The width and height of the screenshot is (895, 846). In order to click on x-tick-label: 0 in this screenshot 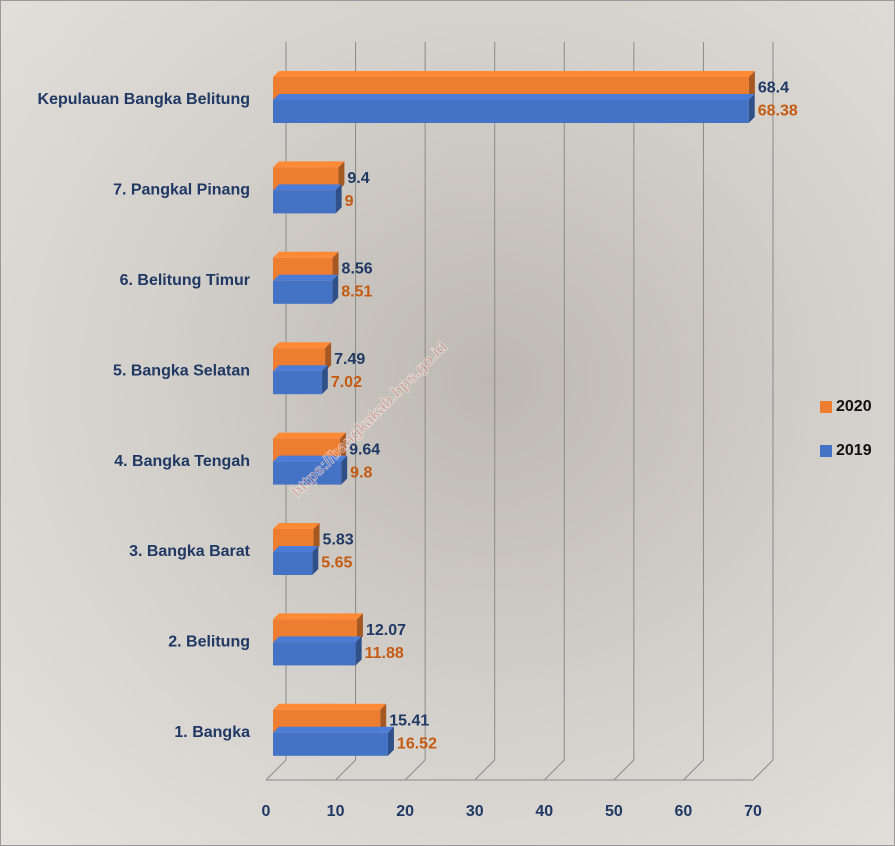, I will do `click(266, 811)`.